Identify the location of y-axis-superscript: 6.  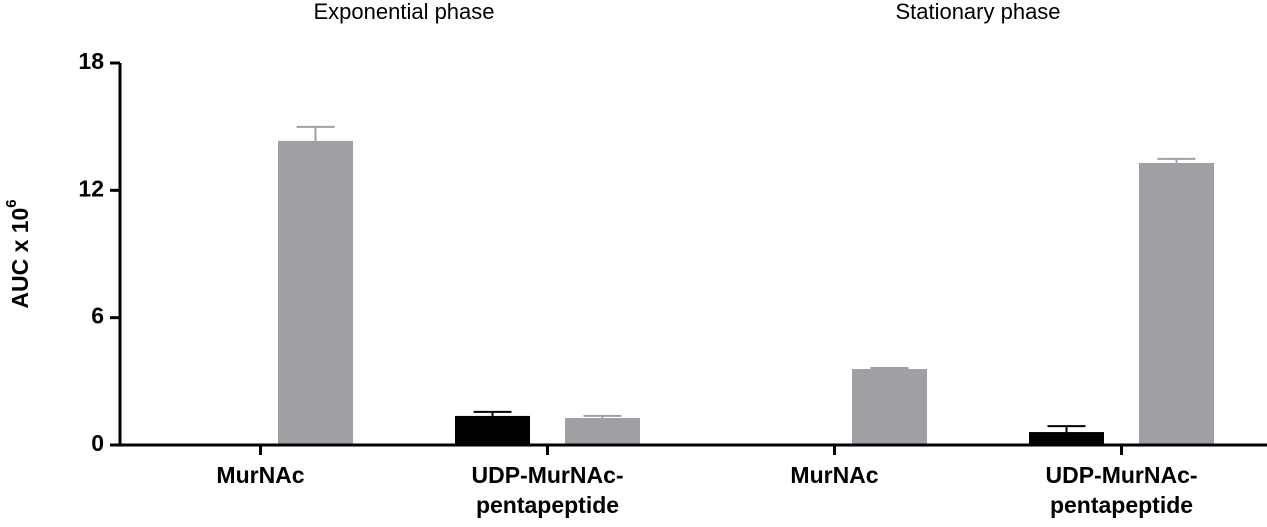
(11, 203).